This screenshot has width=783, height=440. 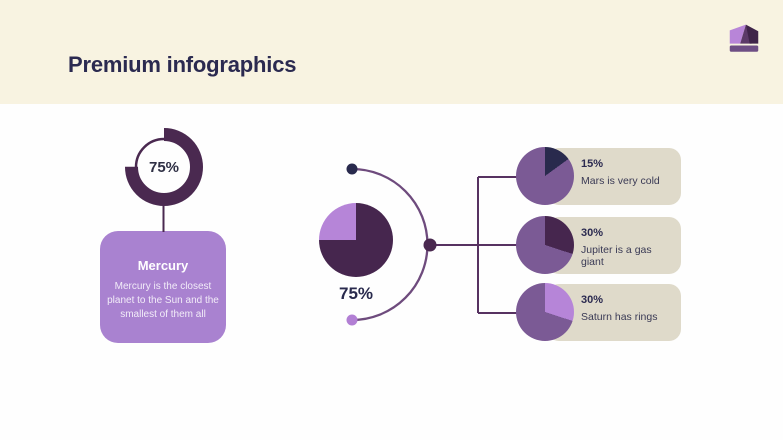 I want to click on saturn-pie-chart, so click(x=545, y=312).